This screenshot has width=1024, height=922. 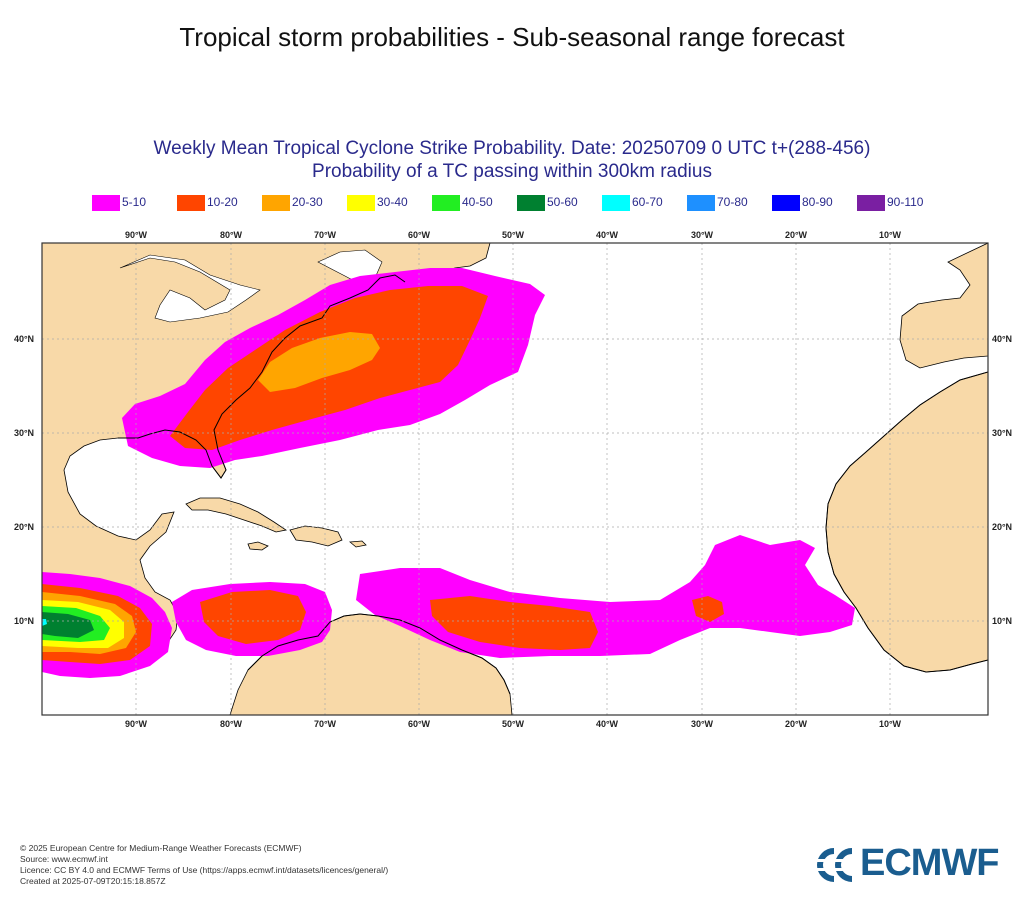 What do you see at coordinates (93, 881) in the screenshot?
I see `footer-created: Created at 2025-07-09T20:15:18.857Z` at bounding box center [93, 881].